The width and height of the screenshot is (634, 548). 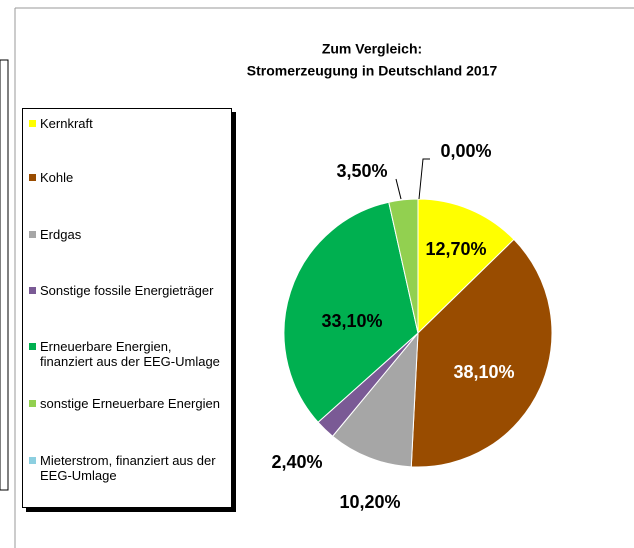 What do you see at coordinates (369, 502) in the screenshot?
I see `data-label: 10,20%` at bounding box center [369, 502].